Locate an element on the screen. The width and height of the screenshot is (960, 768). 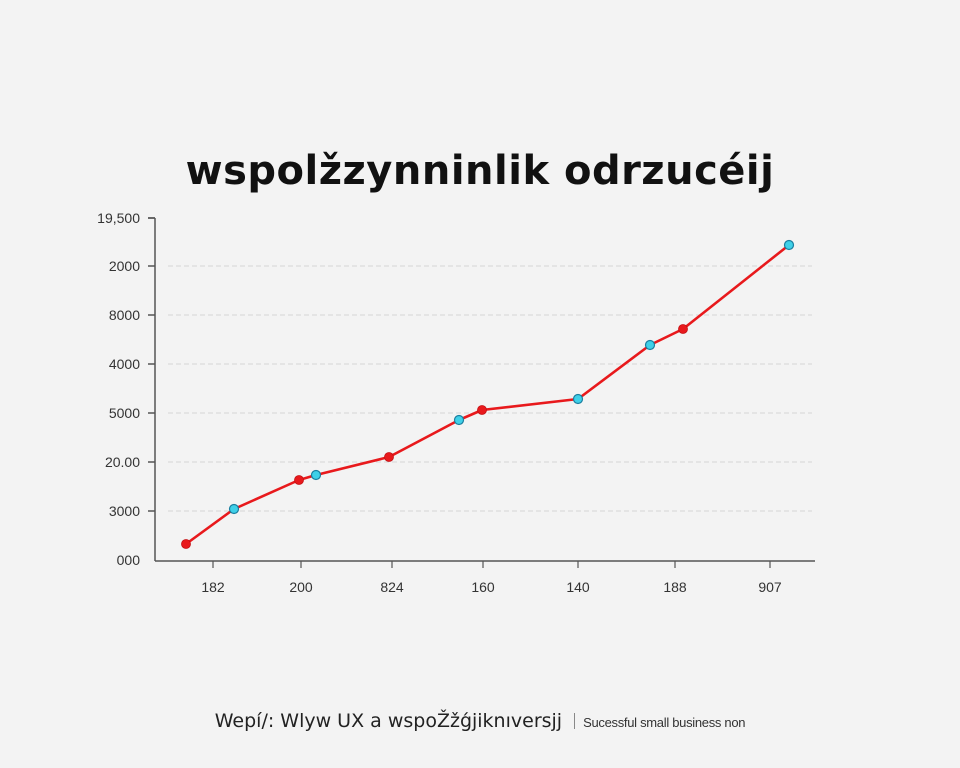
x-tick-label: 182 is located at coordinates (213, 587).